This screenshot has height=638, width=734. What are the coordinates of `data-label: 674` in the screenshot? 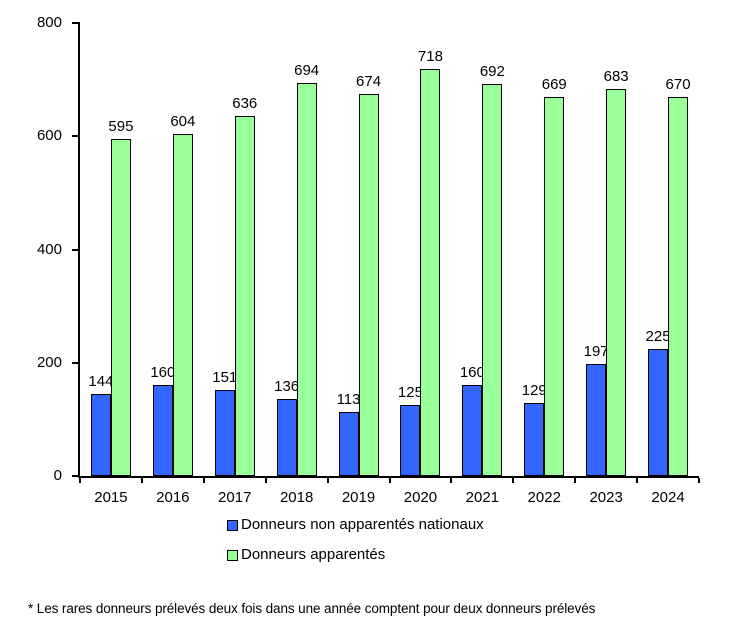 It's located at (369, 82).